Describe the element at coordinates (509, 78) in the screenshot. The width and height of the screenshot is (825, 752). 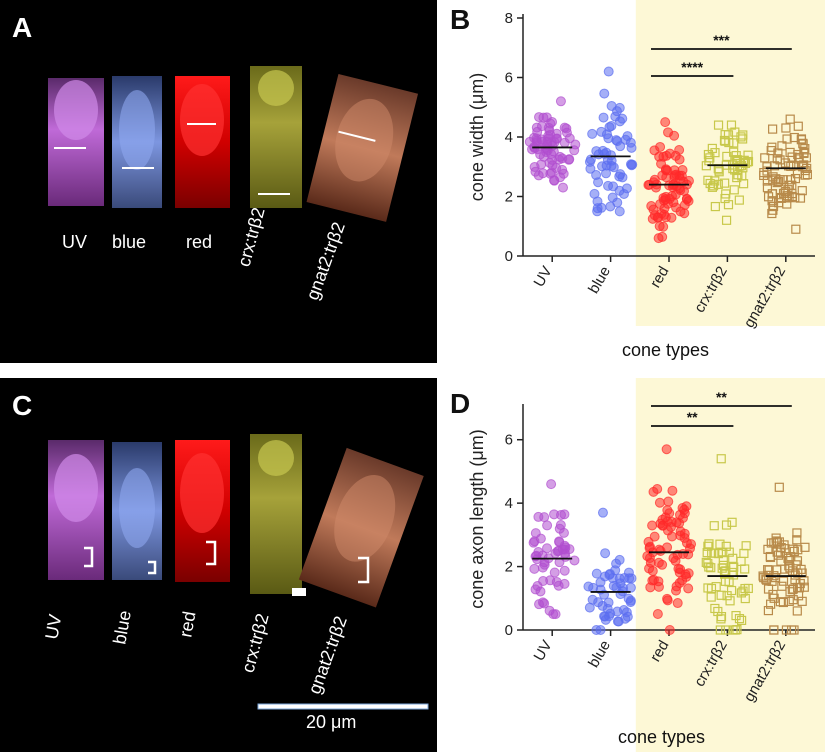
I see `y-tick-label: 6` at that location.